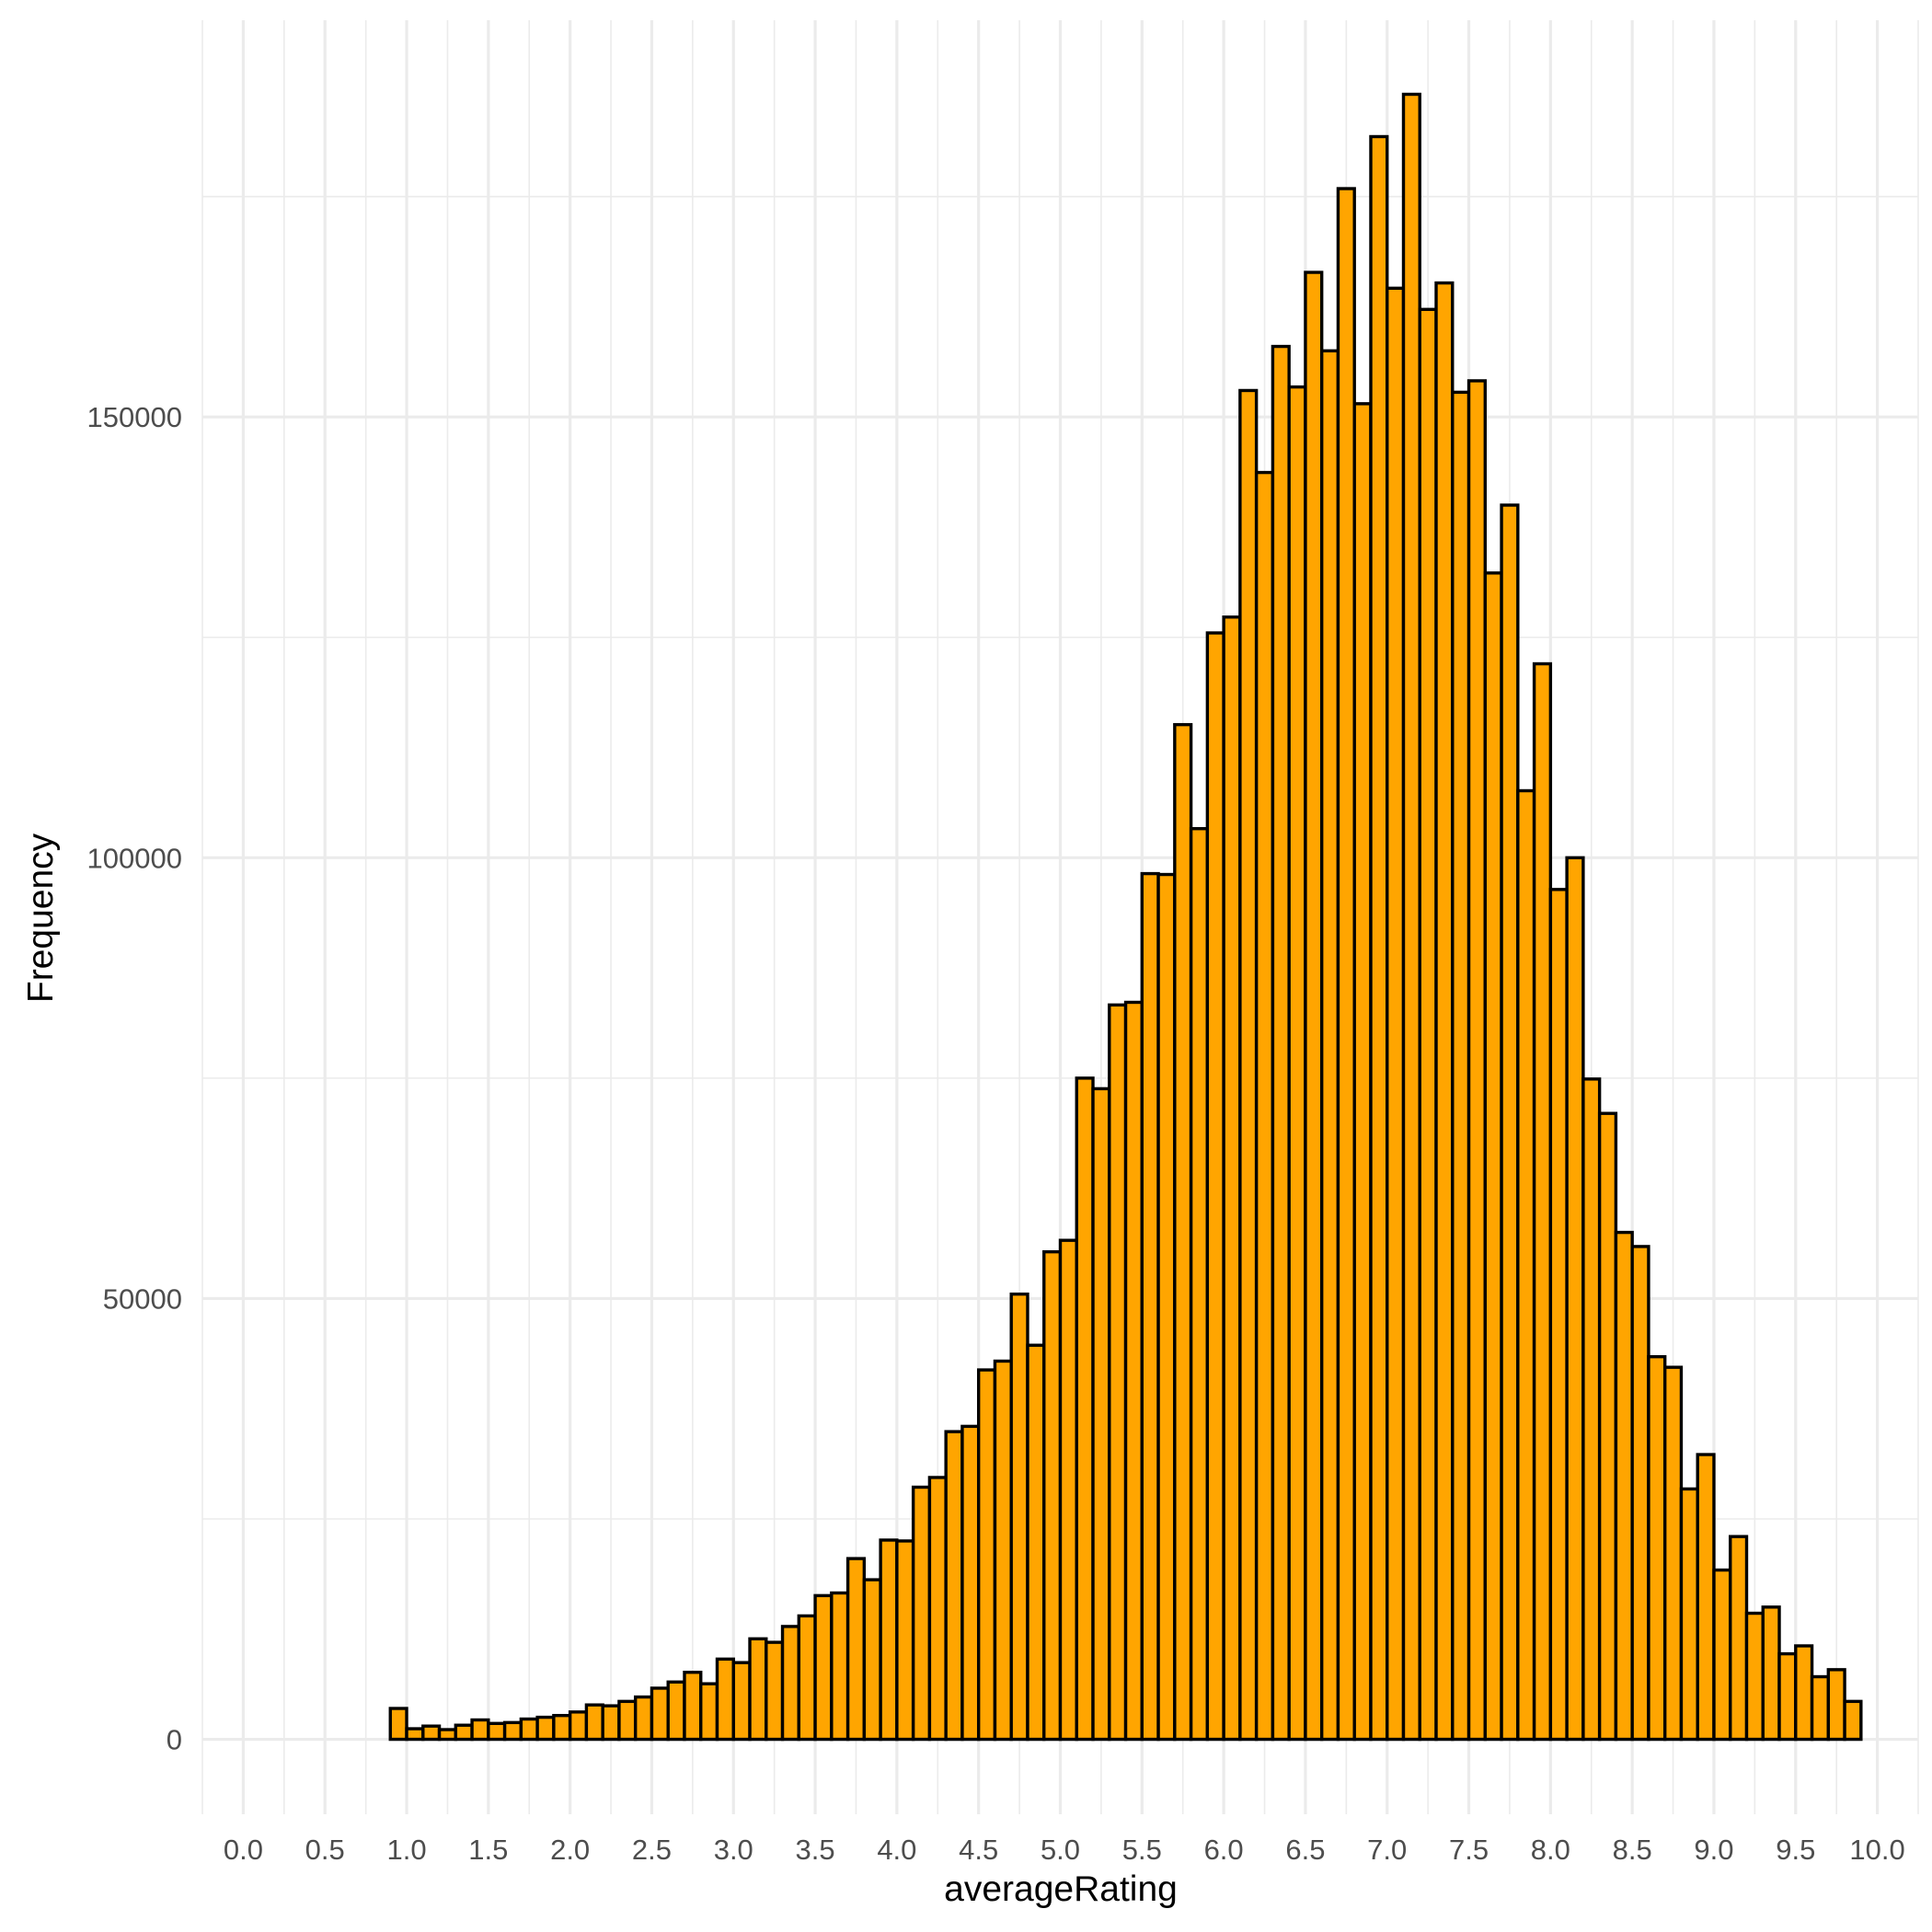 The width and height of the screenshot is (1932, 1932). I want to click on y-axis-tick-labels: 0 50000 100000 150000, so click(134, 1078).